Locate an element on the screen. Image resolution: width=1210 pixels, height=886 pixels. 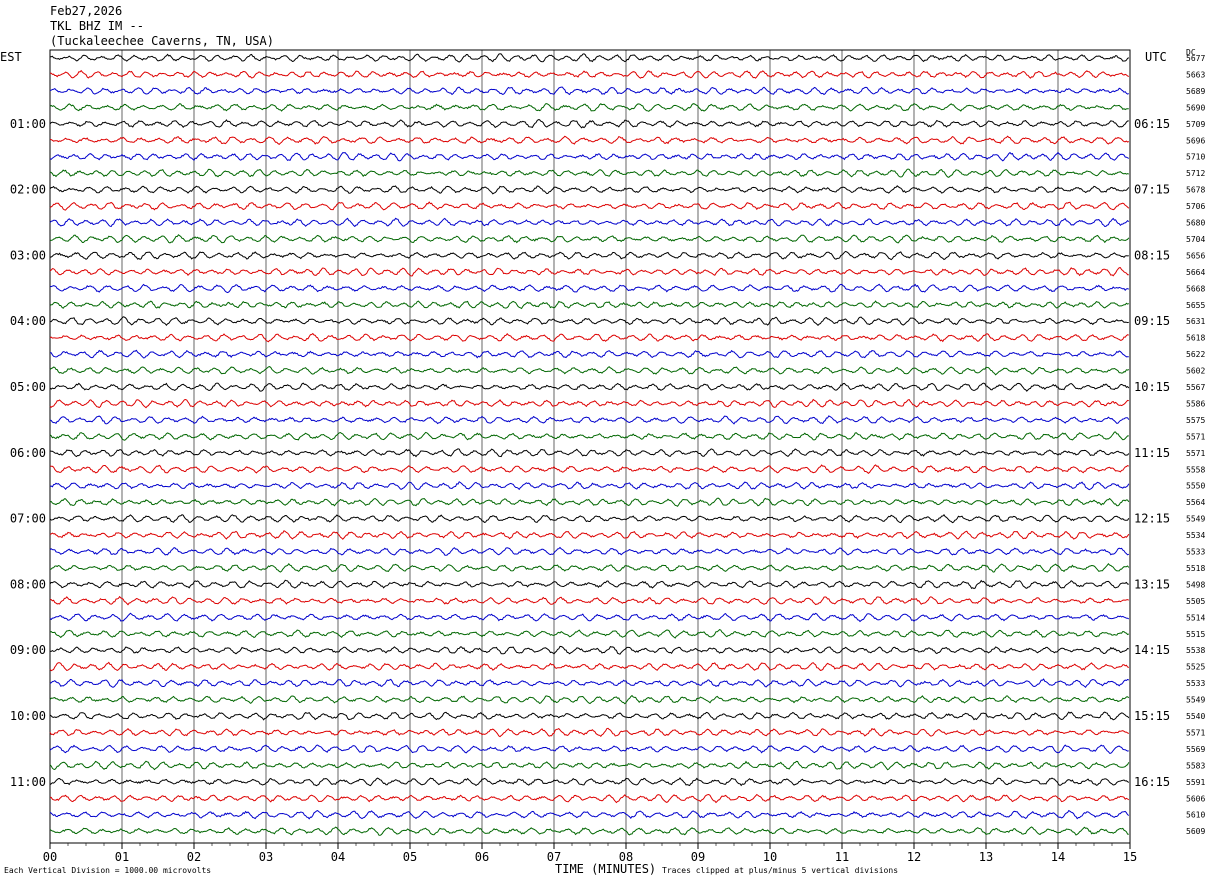
left-hour-label: 01:00 is located at coordinates (28, 124).